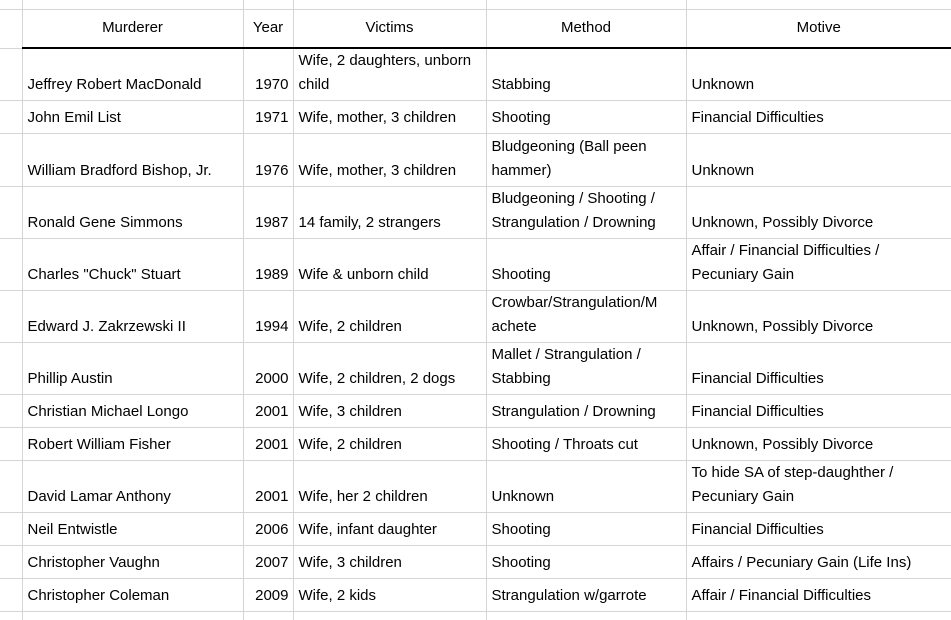 Image resolution: width=951 pixels, height=620 pixels. I want to click on cell-murderer: Neal Jacobson, so click(132, 615).